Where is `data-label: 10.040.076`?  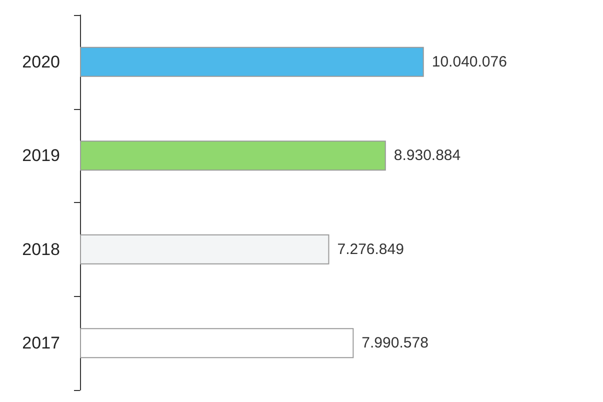
data-label: 10.040.076 is located at coordinates (469, 61).